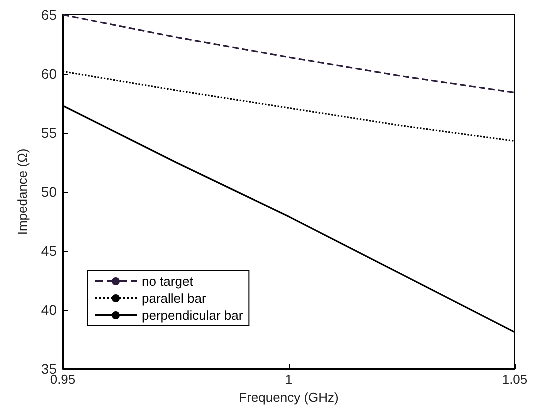  I want to click on legend-label: perpendicular bar, so click(193, 315).